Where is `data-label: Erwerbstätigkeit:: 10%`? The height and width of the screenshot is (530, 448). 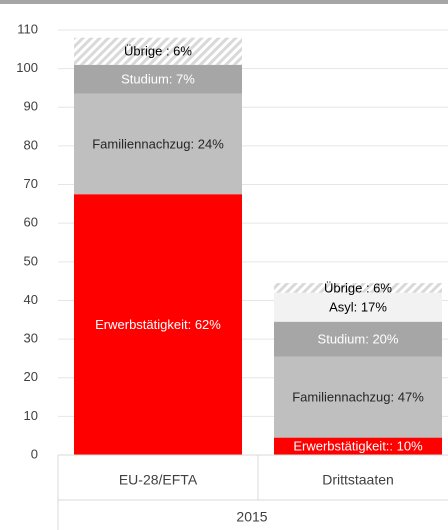 data-label: Erwerbstätigkeit:: 10% is located at coordinates (358, 446).